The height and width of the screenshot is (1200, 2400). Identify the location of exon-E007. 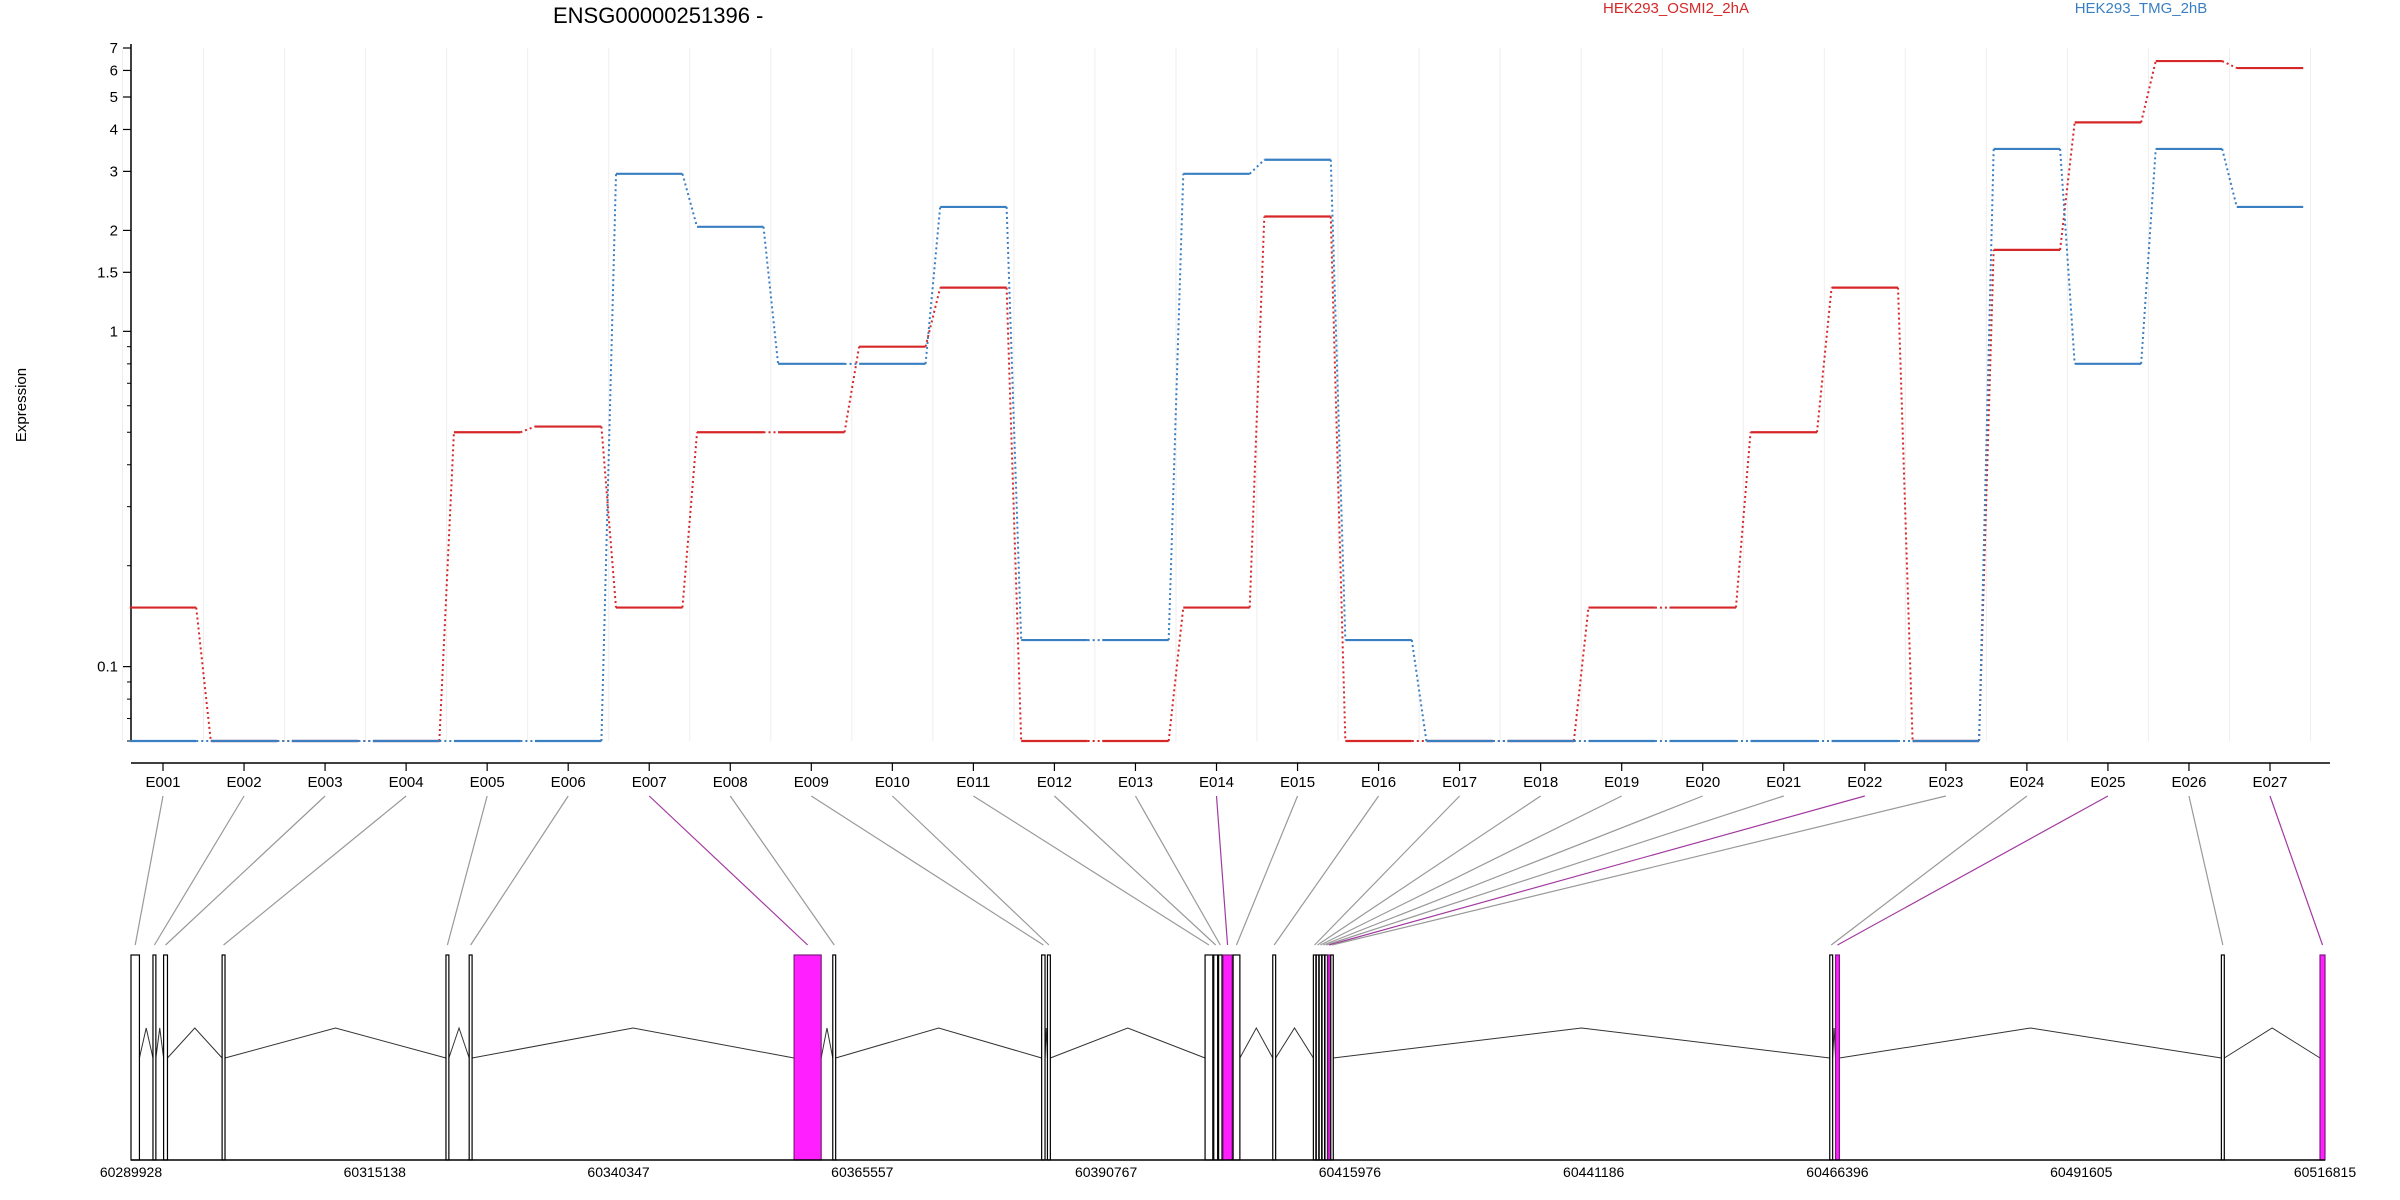
(807, 1057).